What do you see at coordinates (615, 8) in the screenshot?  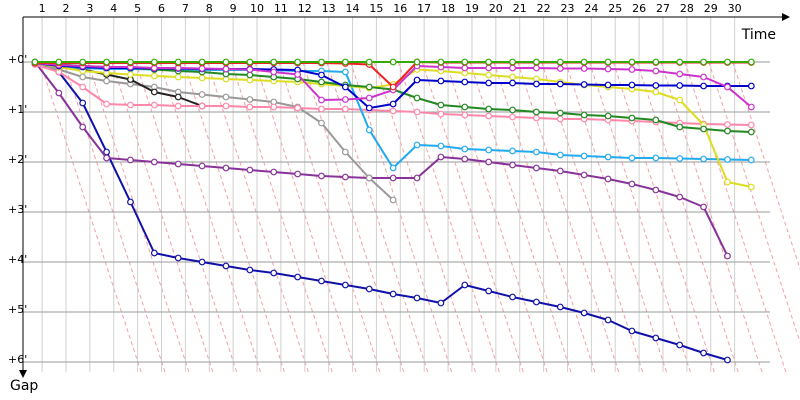 I see `x-tick-label: 25` at bounding box center [615, 8].